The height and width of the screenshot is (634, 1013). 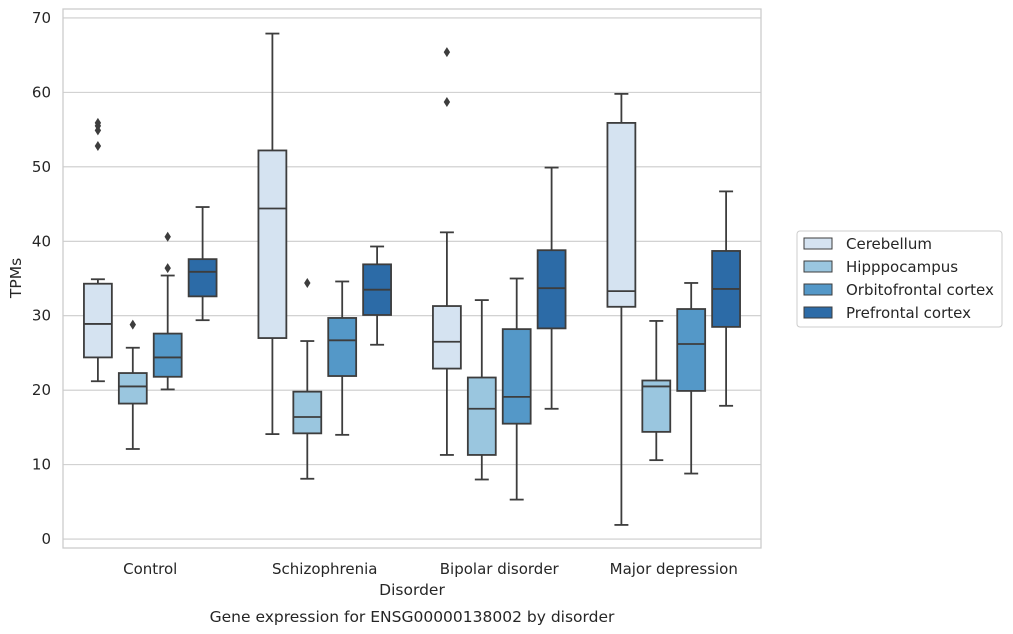 I want to click on x-axis-title: Disorder, so click(x=412, y=590).